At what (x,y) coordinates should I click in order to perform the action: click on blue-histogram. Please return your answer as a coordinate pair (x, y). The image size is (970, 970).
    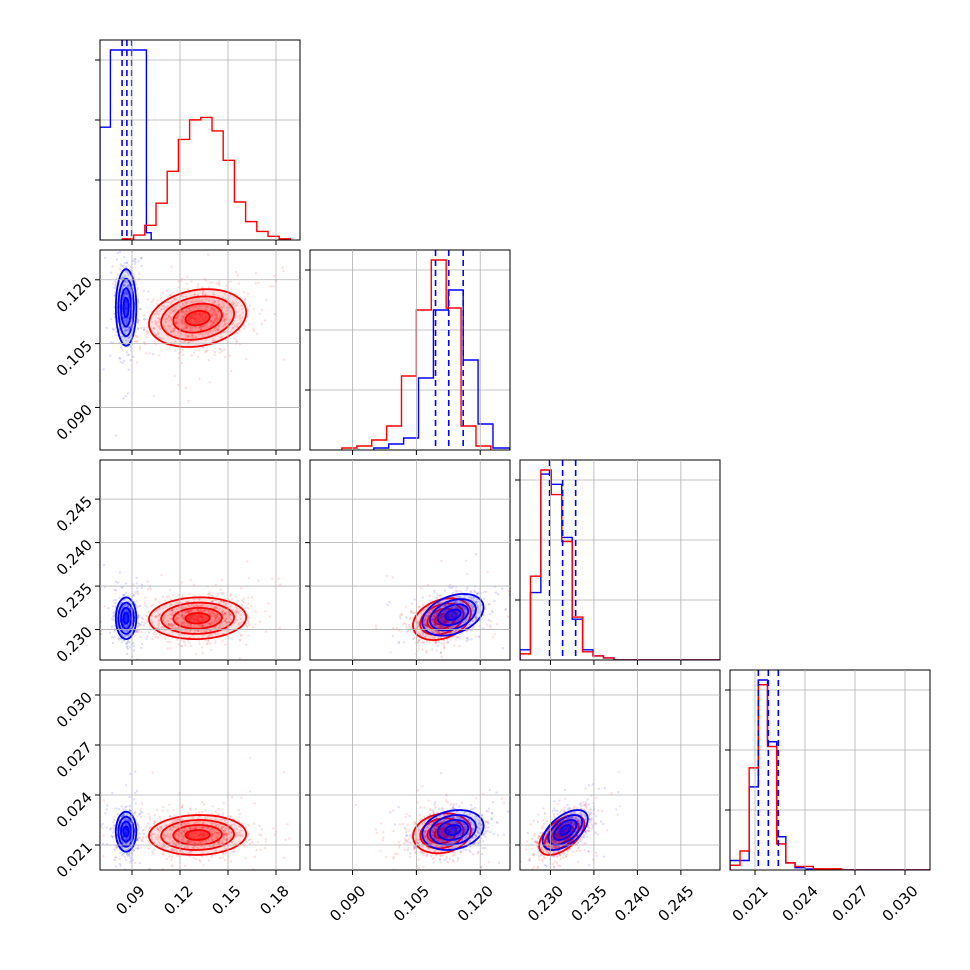
    Looking at the image, I should click on (126, 144).